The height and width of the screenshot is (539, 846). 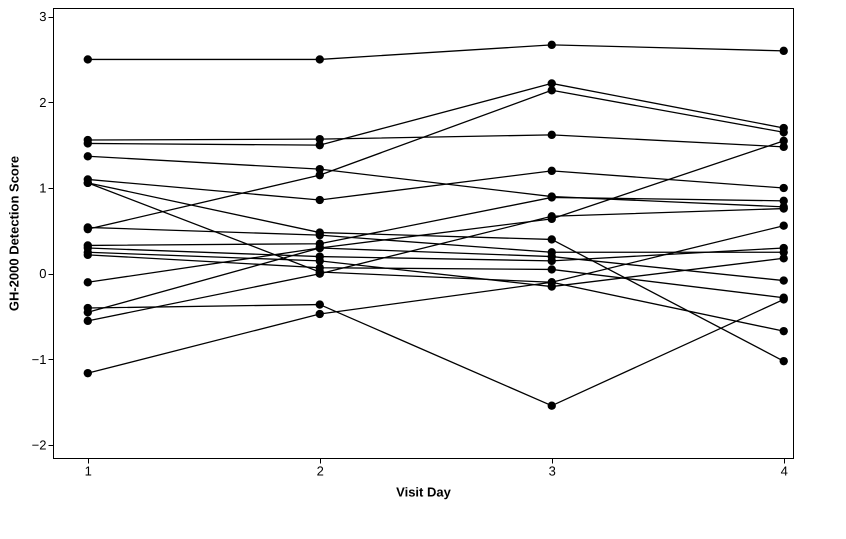 What do you see at coordinates (42, 16) in the screenshot?
I see `y-tick-label: 3` at bounding box center [42, 16].